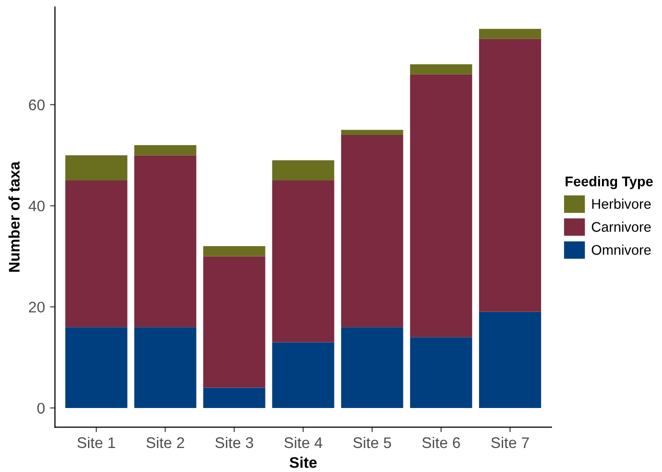 This screenshot has width=662, height=472. What do you see at coordinates (41, 408) in the screenshot?
I see `y-tick-label: 0` at bounding box center [41, 408].